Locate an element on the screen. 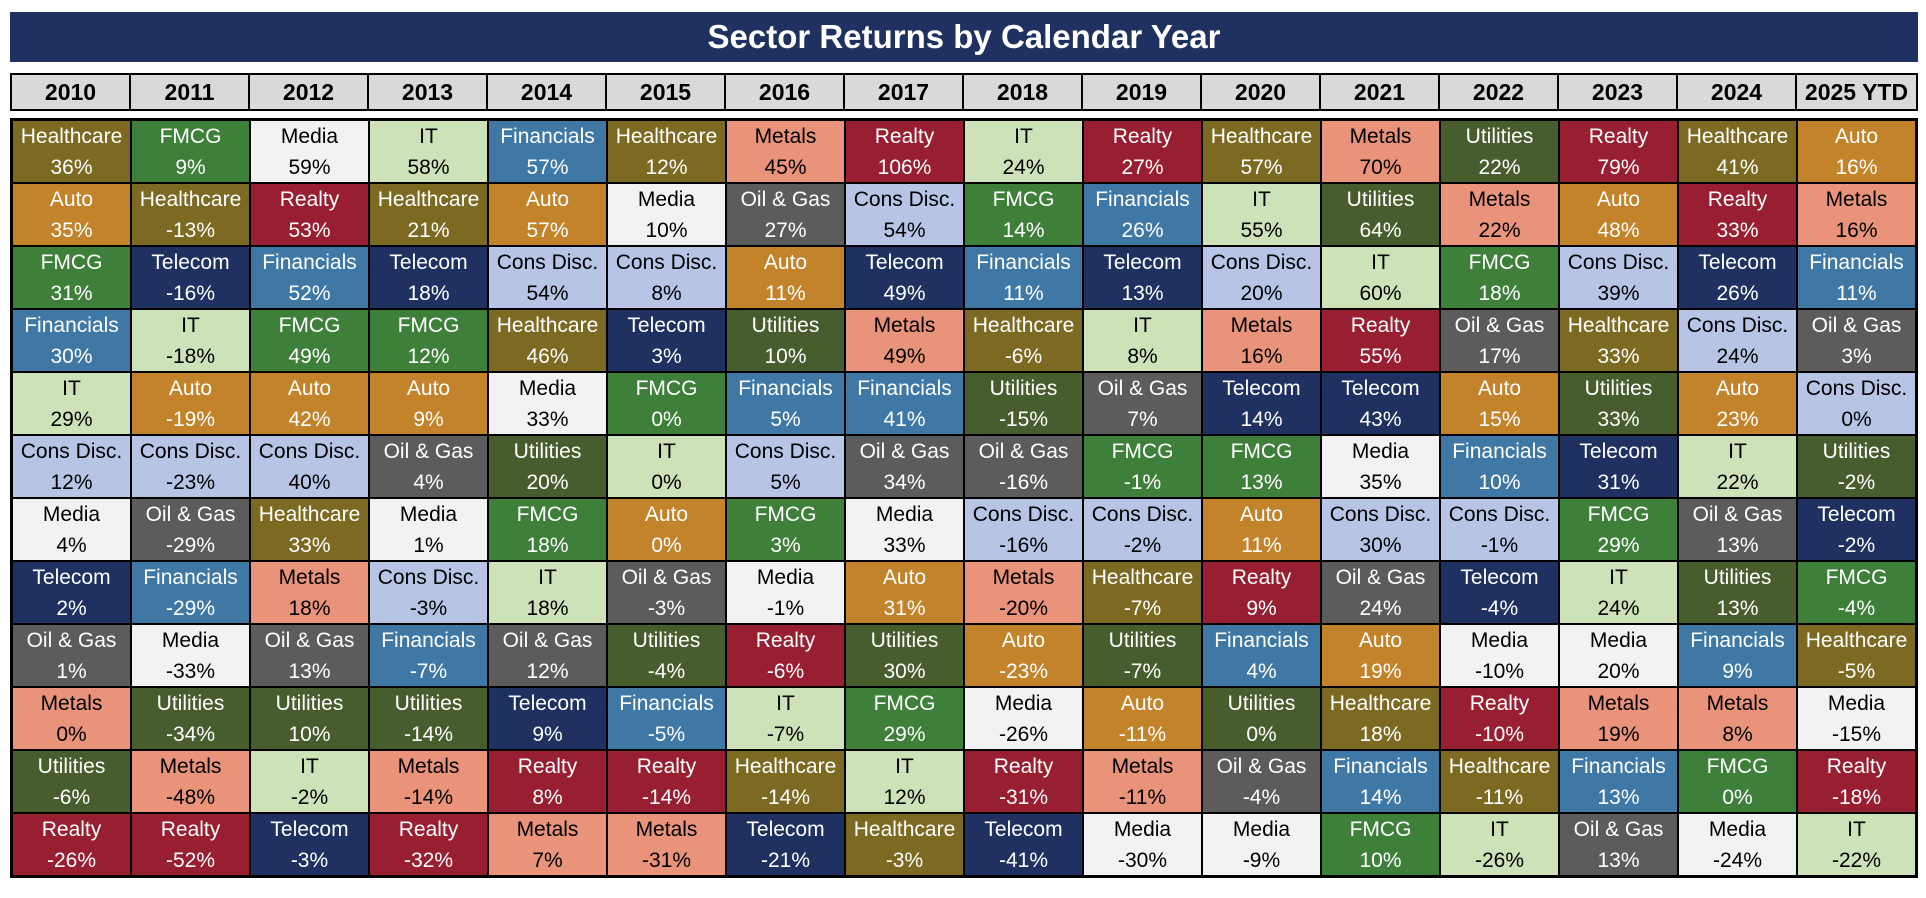  year-header-9: 2019 is located at coordinates (1142, 92).